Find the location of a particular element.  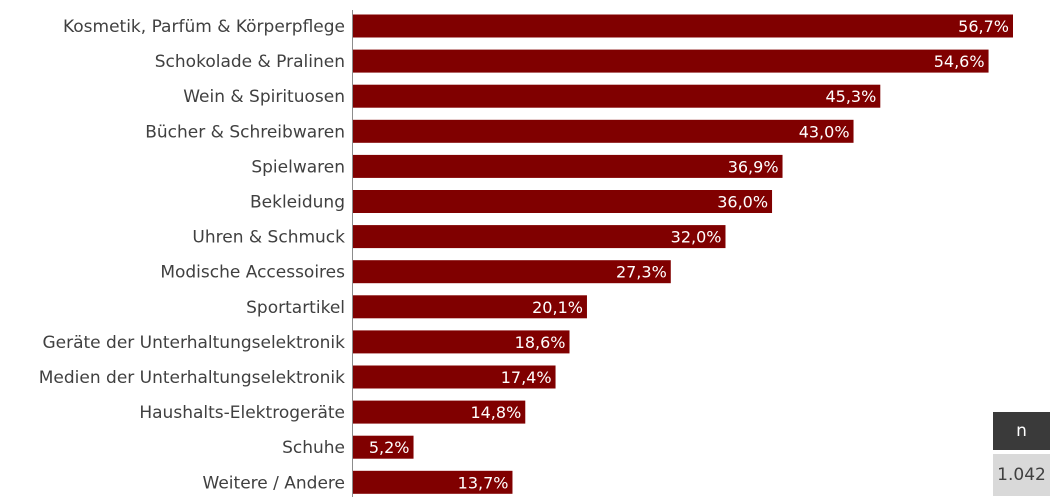

category-label-11: Haushalts-Elektrogeräte is located at coordinates (242, 413).